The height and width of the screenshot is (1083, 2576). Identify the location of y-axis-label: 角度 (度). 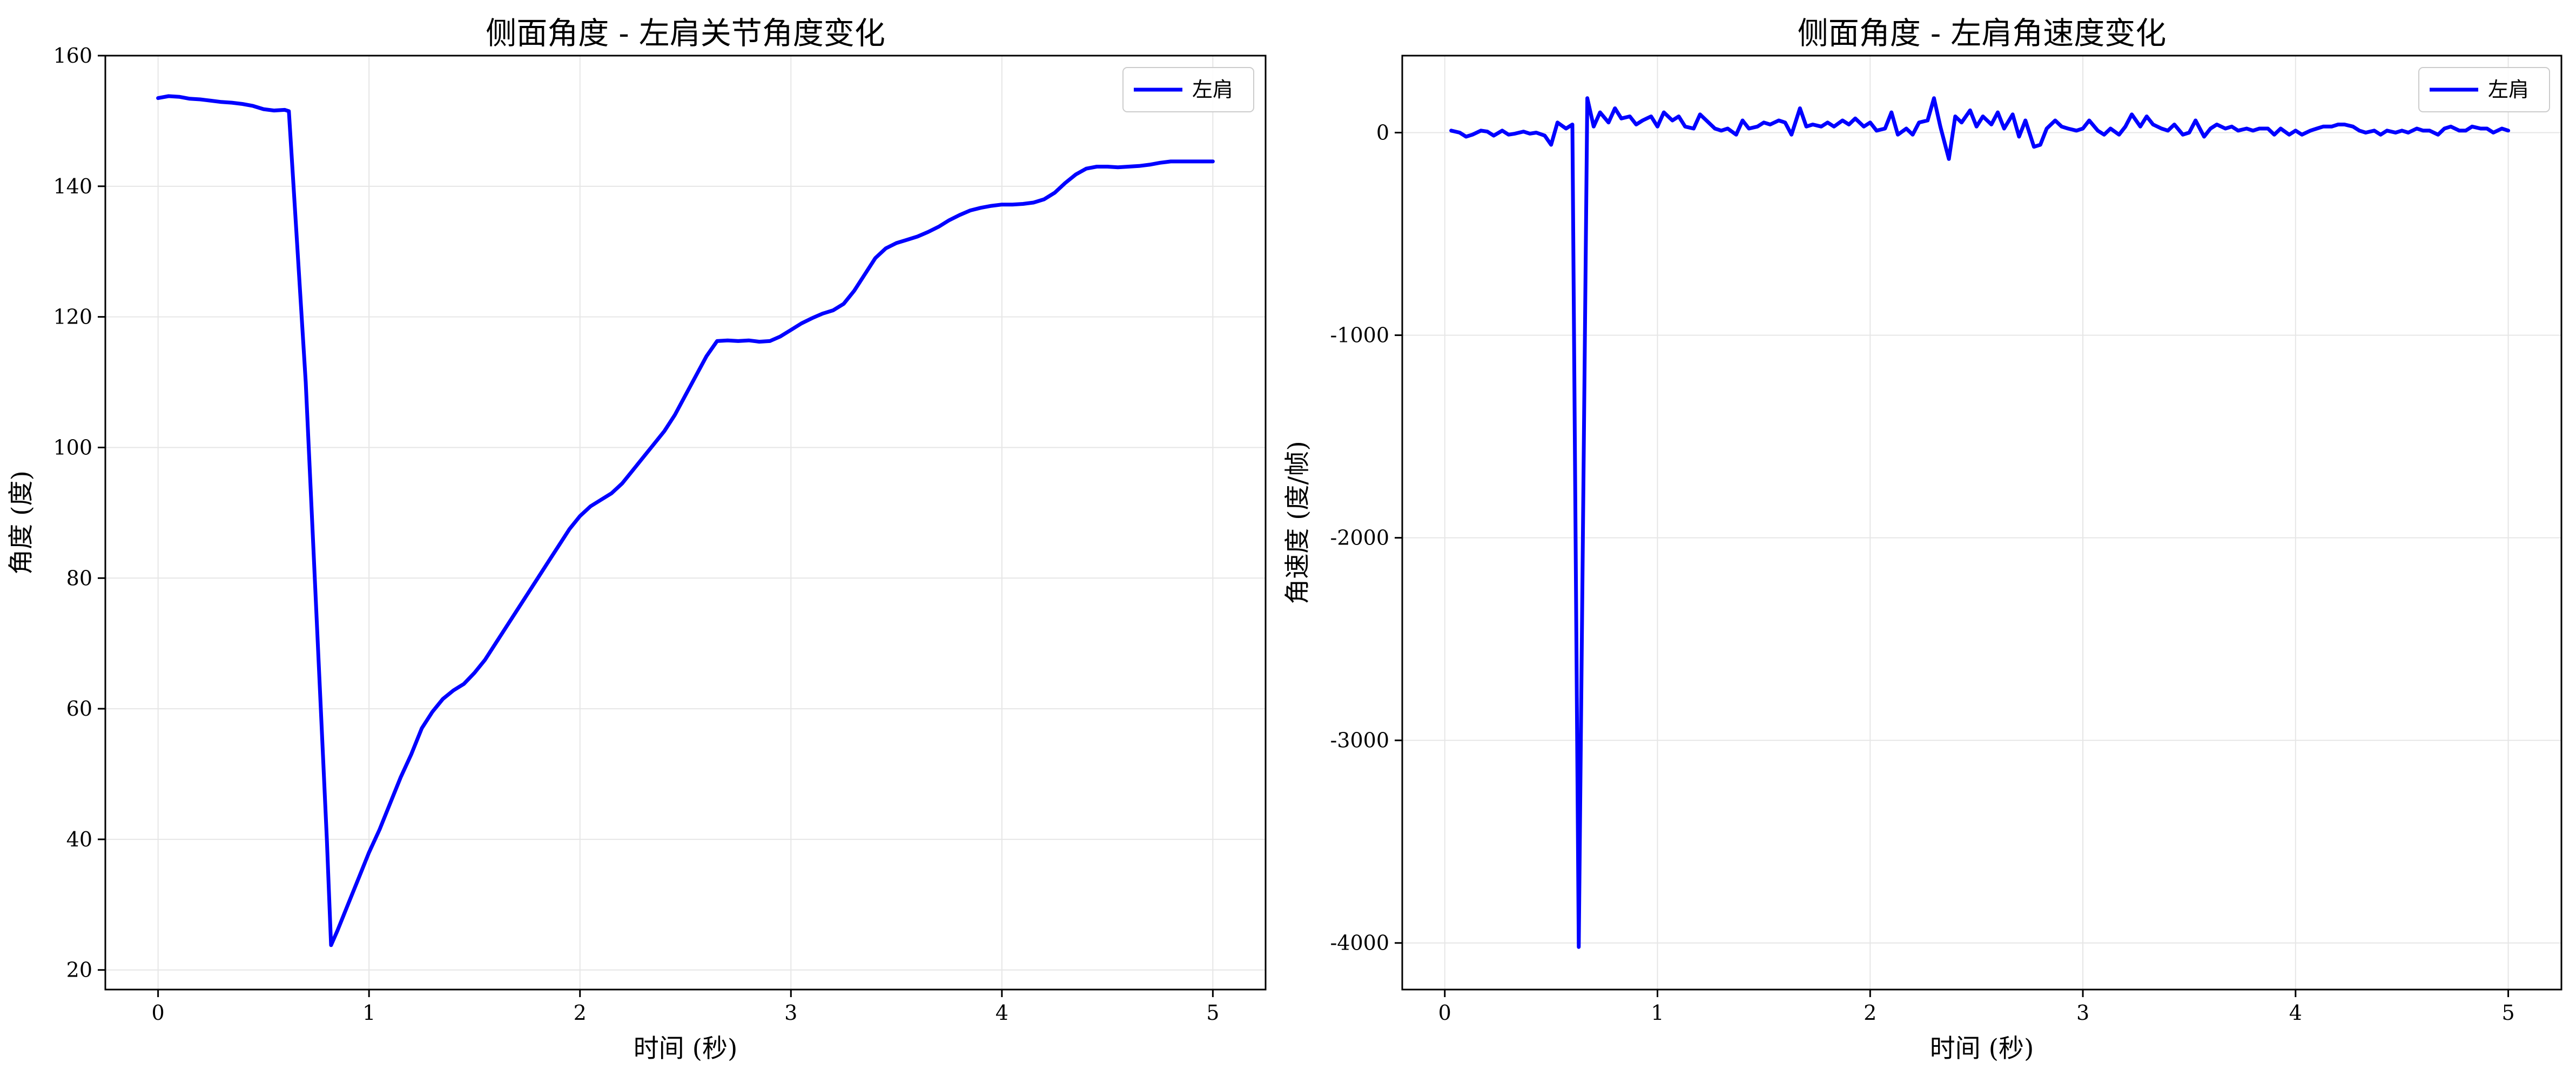
(21, 523).